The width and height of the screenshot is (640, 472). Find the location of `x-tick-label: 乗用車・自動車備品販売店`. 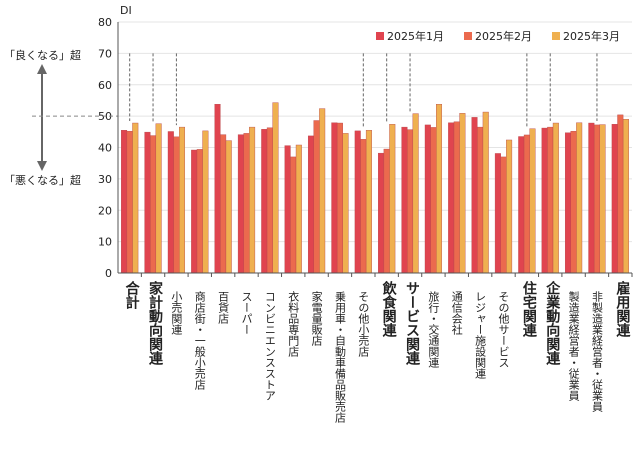

x-tick-label: 乗用車・自動車備品販売店 is located at coordinates (339, 357).